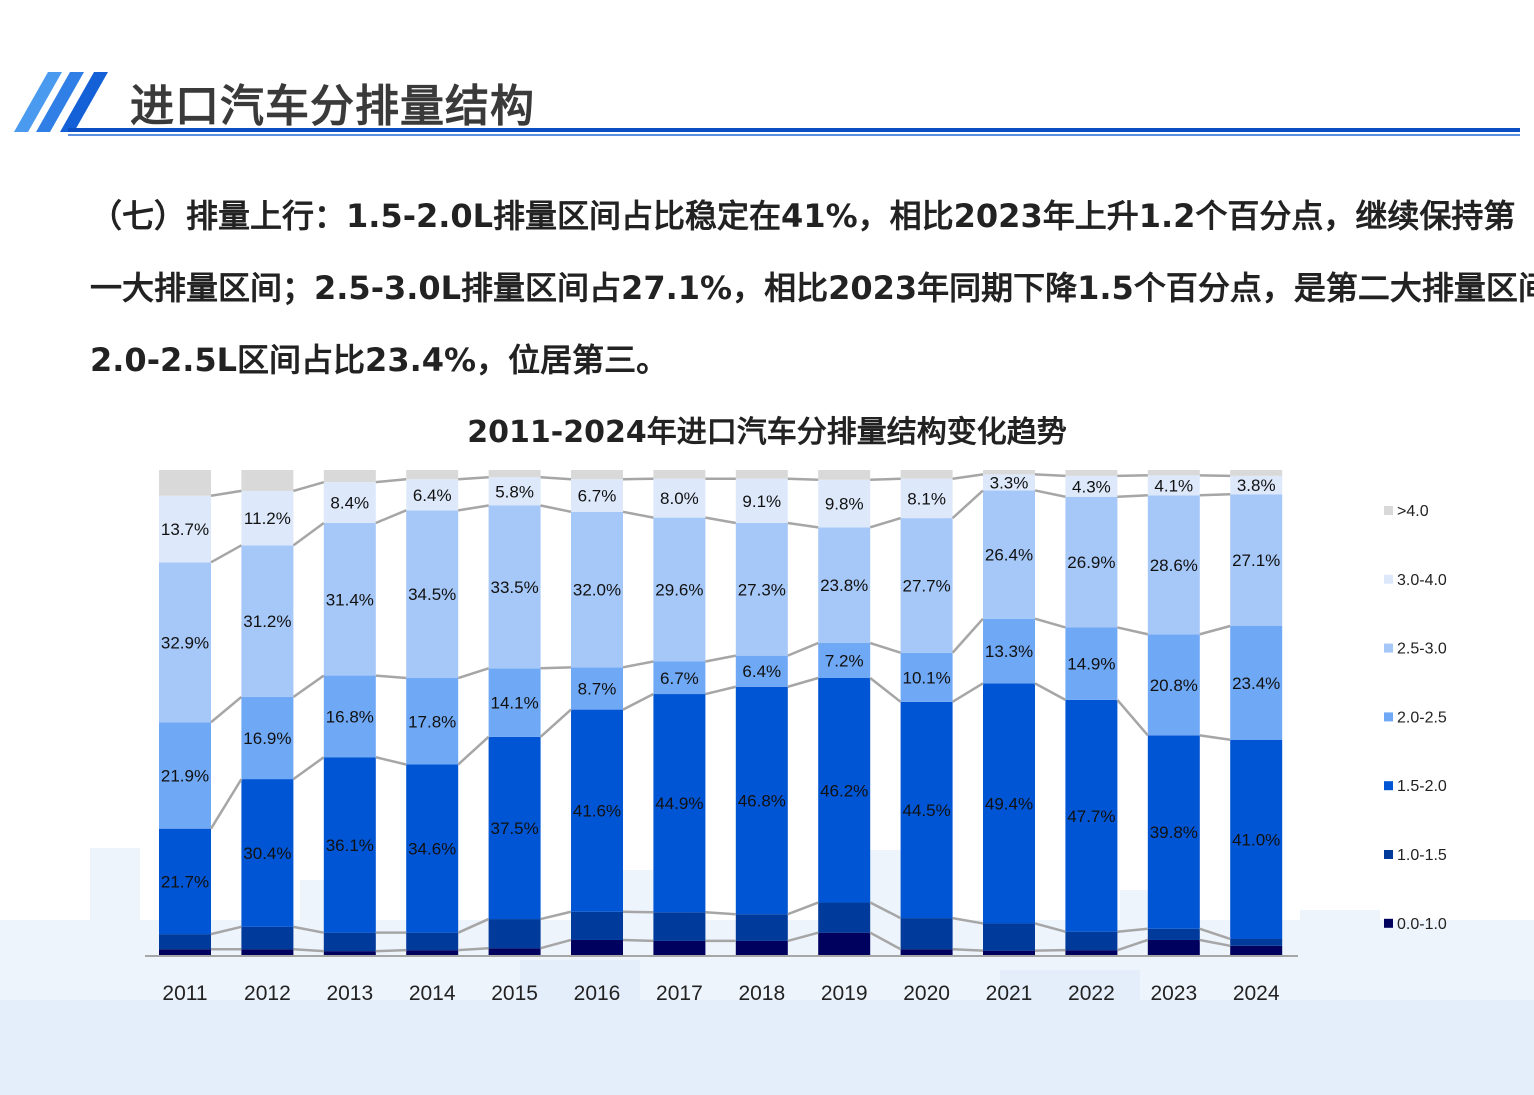  What do you see at coordinates (1256, 993) in the screenshot?
I see `x-tick-label: 2024` at bounding box center [1256, 993].